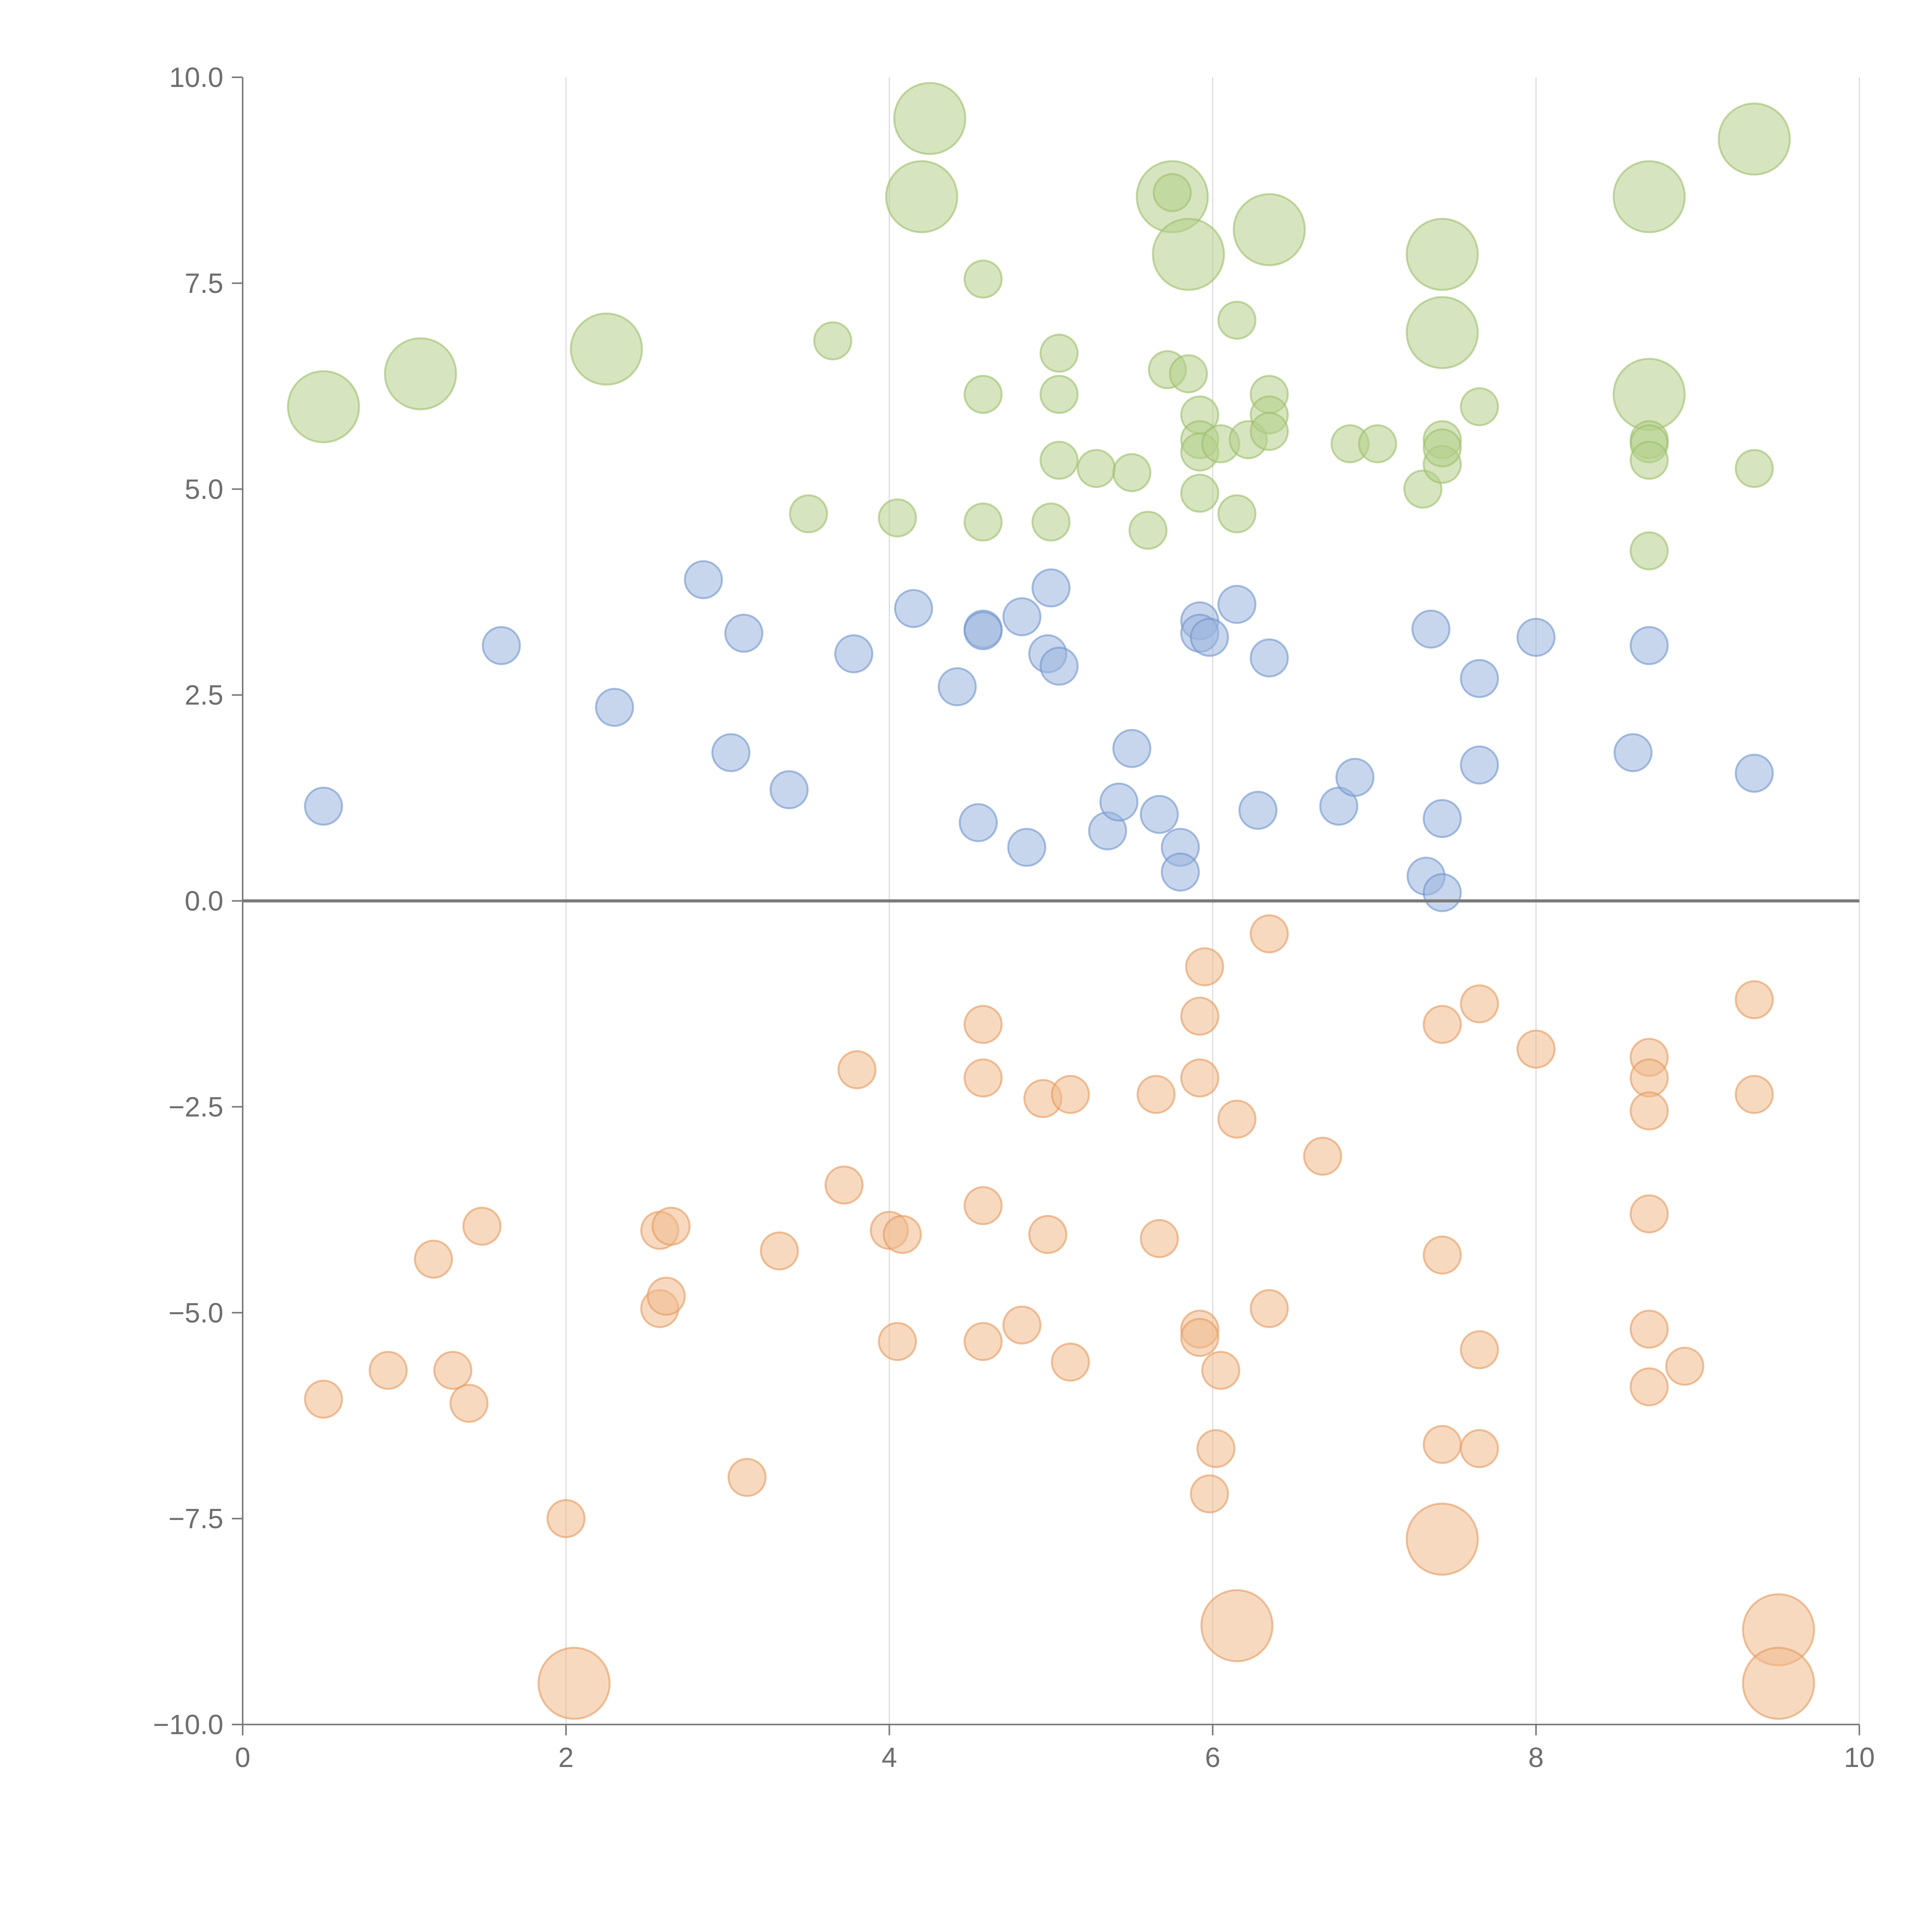 This screenshot has width=1932, height=1932. I want to click on series-blue, so click(1039, 736).